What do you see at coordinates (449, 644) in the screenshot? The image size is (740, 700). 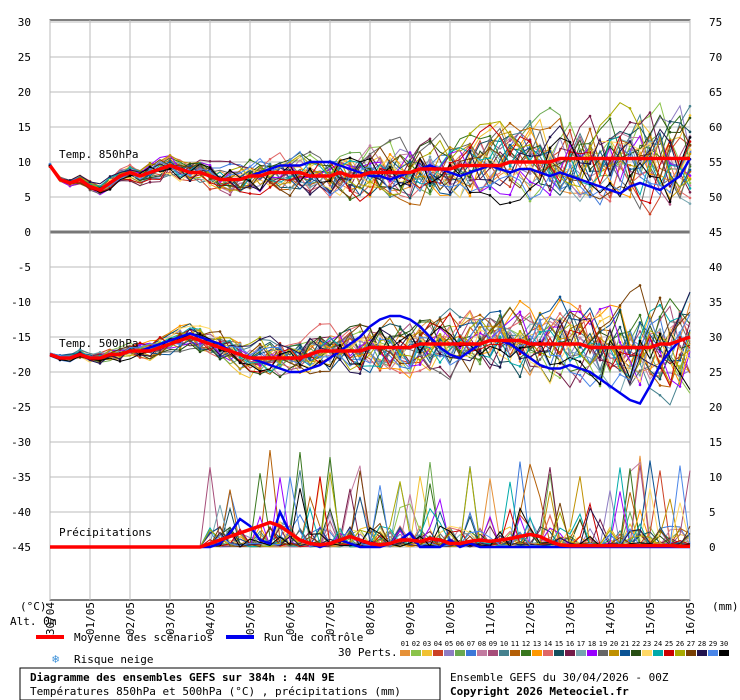 I see `pert-legend-number: 05` at bounding box center [449, 644].